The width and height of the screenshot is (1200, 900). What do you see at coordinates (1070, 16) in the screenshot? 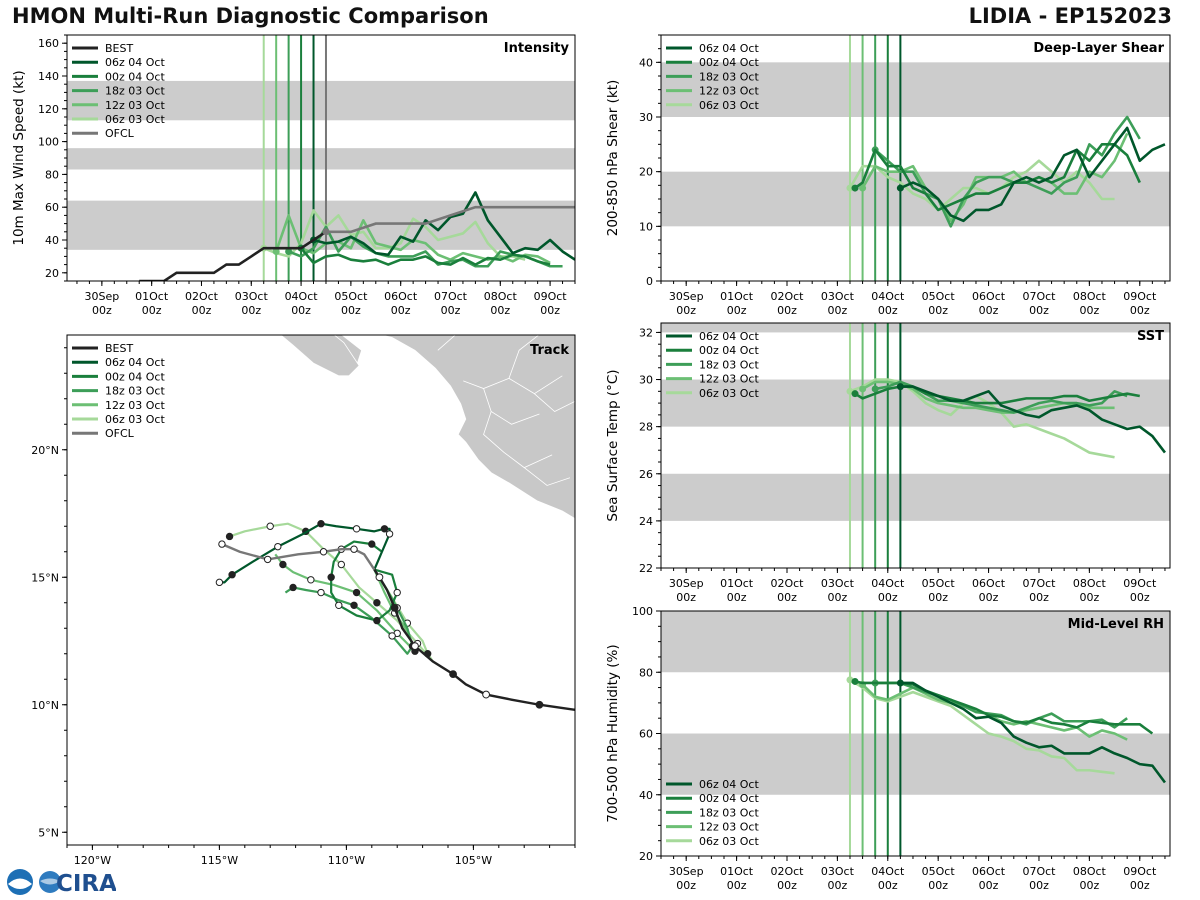
I see `storm-title: LIDIA - EP152023` at bounding box center [1070, 16].